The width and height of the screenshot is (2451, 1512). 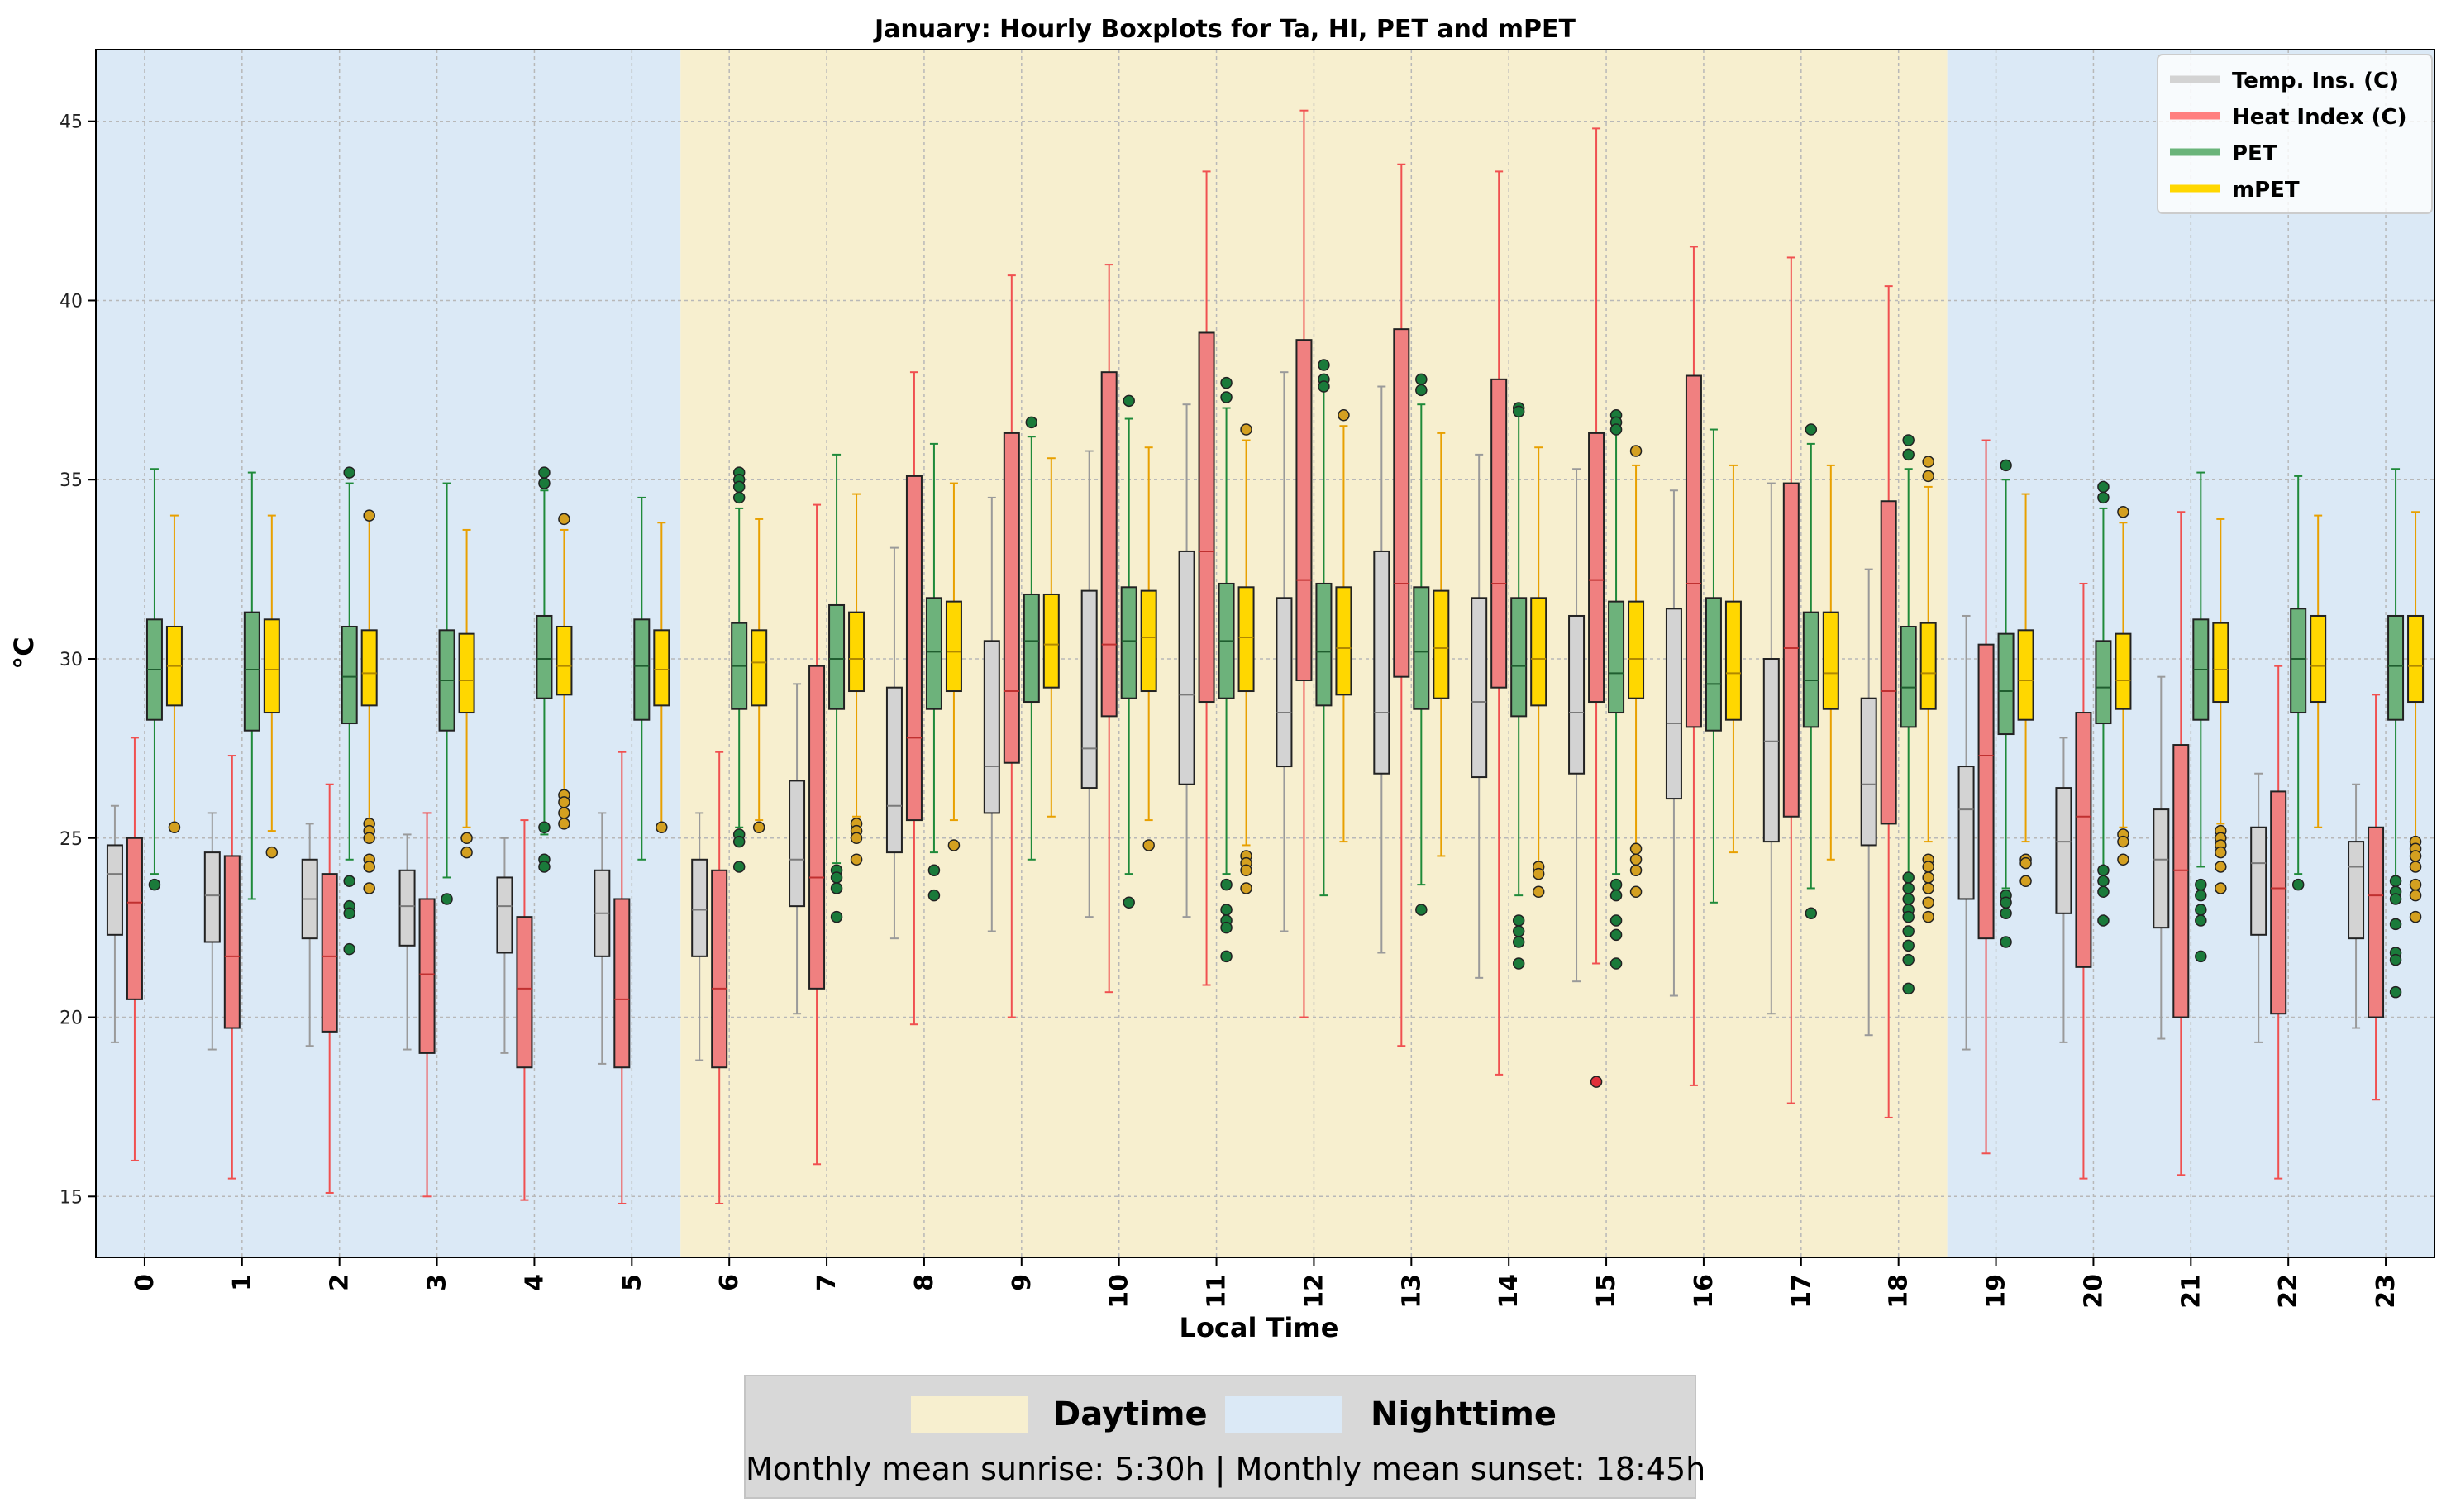 I want to click on legend-label-mpet: mPET, so click(x=2266, y=190).